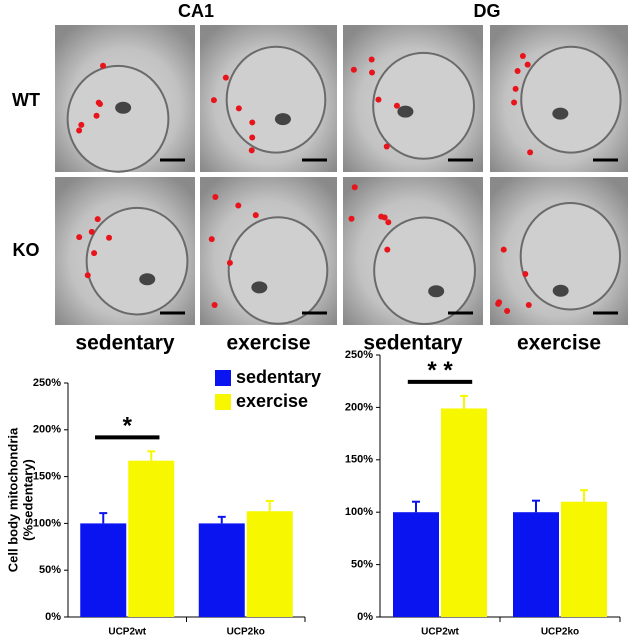 This screenshot has width=630, height=640. Describe the element at coordinates (196, 11) in the screenshot. I see `region-label: CA1` at that location.